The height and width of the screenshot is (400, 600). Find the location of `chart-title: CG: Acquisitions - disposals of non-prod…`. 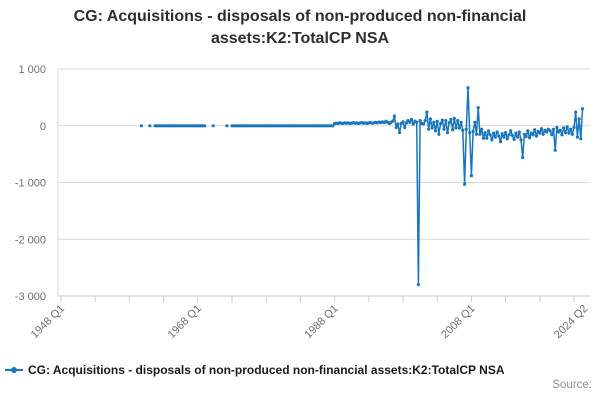

chart-title: CG: Acquisitions - disposals of non-prod… is located at coordinates (300, 28).